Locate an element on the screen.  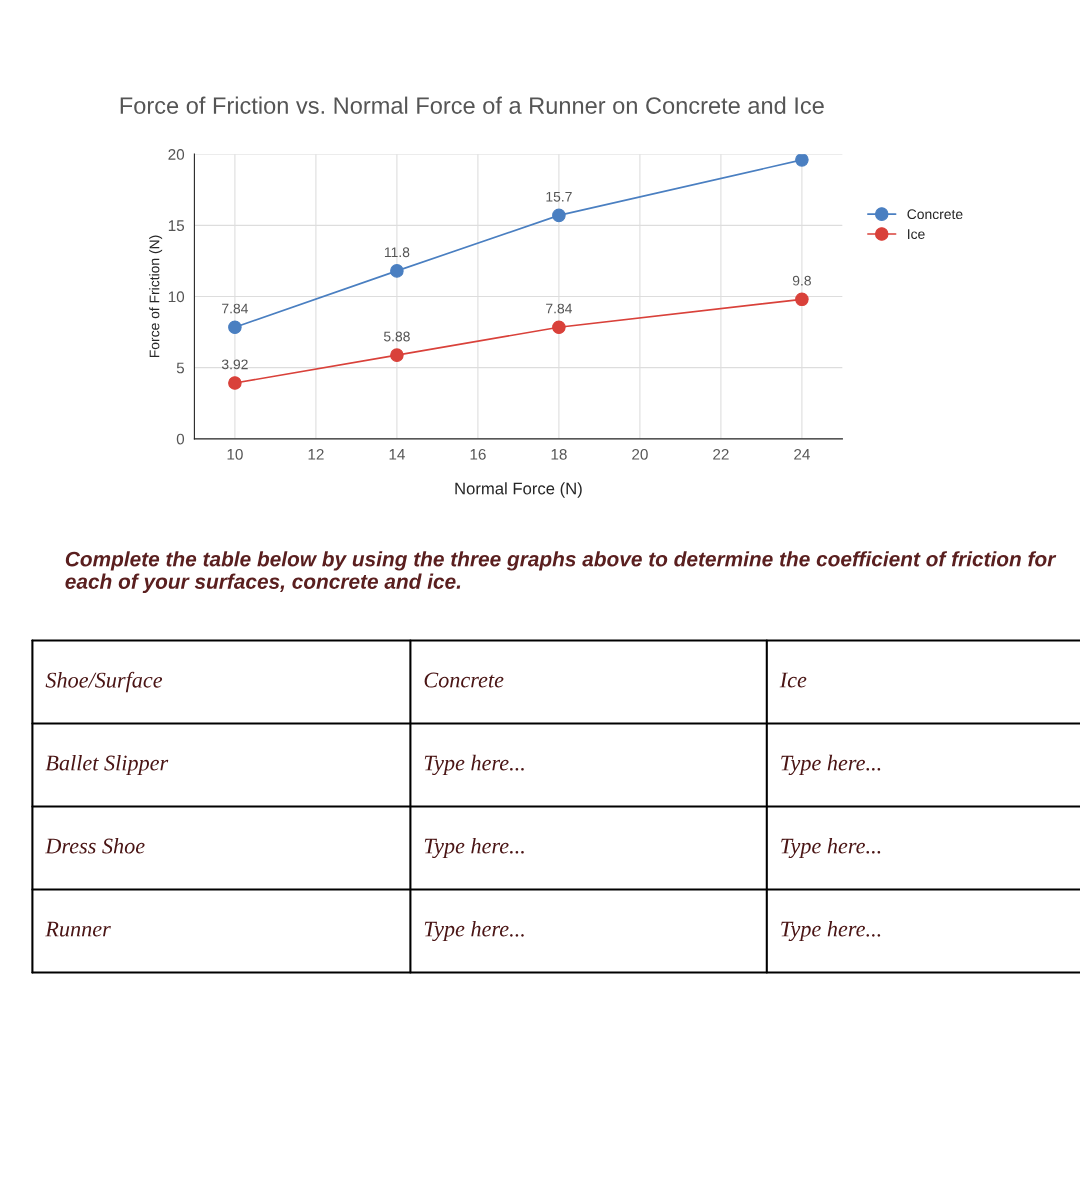
x-tick-label: 24 is located at coordinates (802, 454).